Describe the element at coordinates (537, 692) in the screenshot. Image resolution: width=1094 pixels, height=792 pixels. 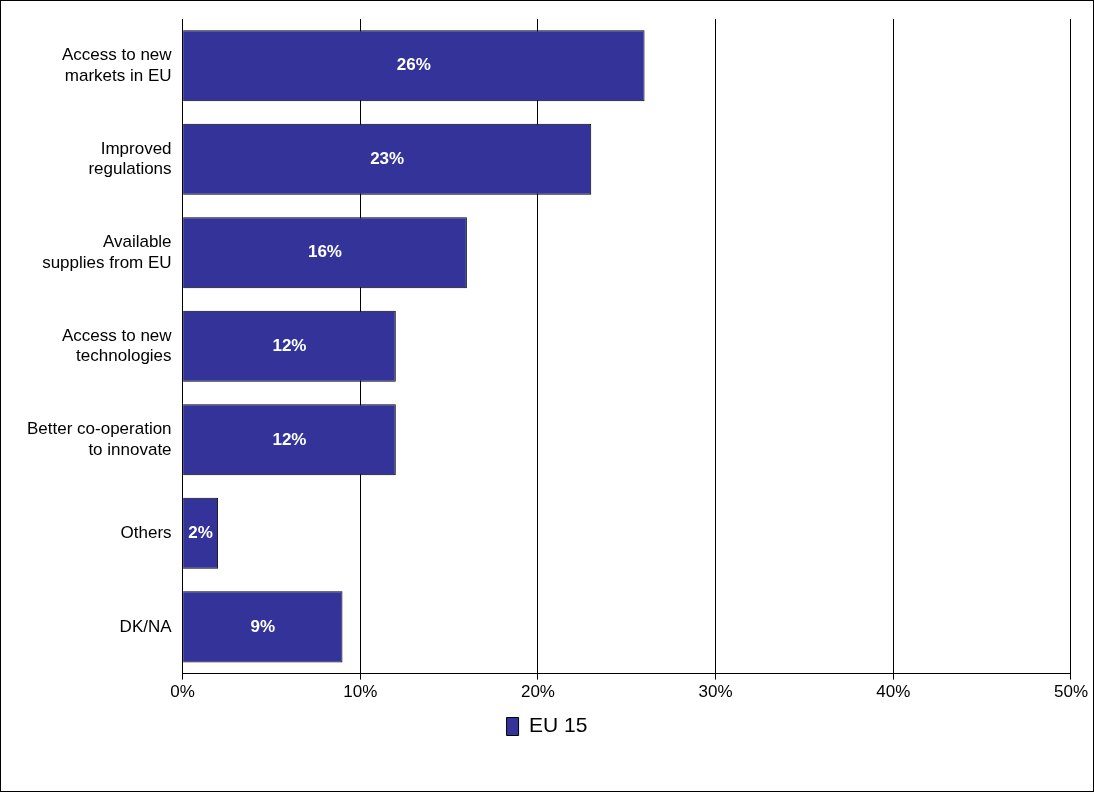
I see `x-tick-label: 20%` at that location.